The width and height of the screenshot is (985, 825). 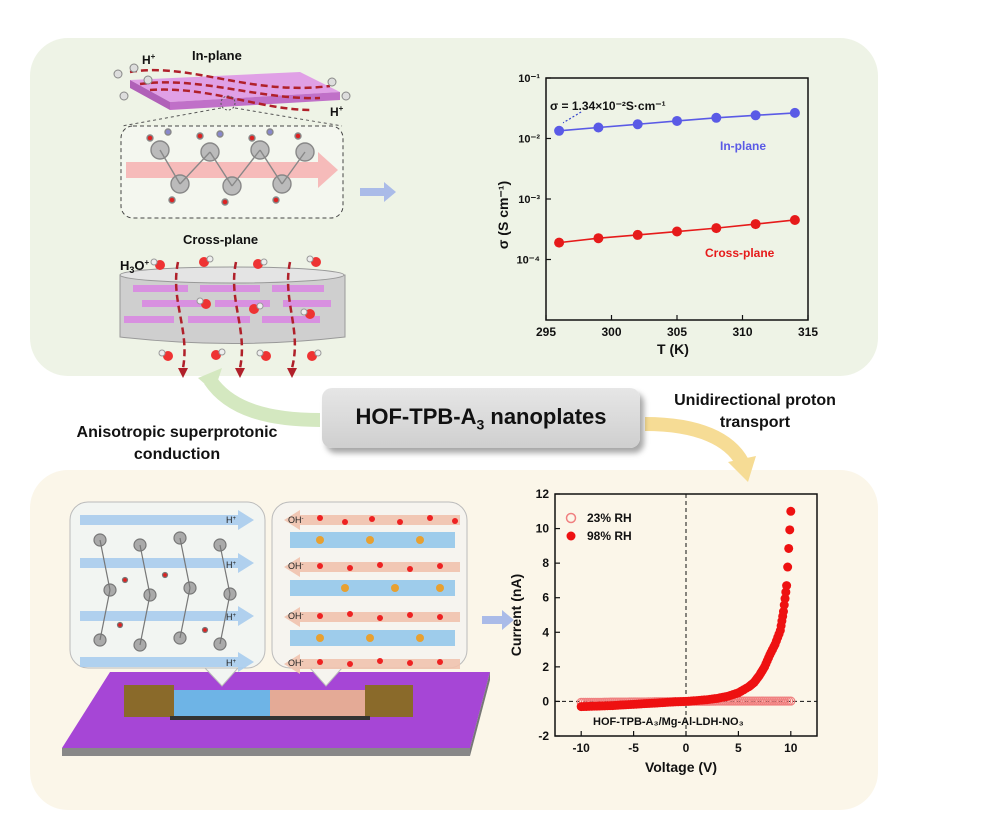 What do you see at coordinates (571, 536) in the screenshot?
I see `legend-98rh-marker` at bounding box center [571, 536].